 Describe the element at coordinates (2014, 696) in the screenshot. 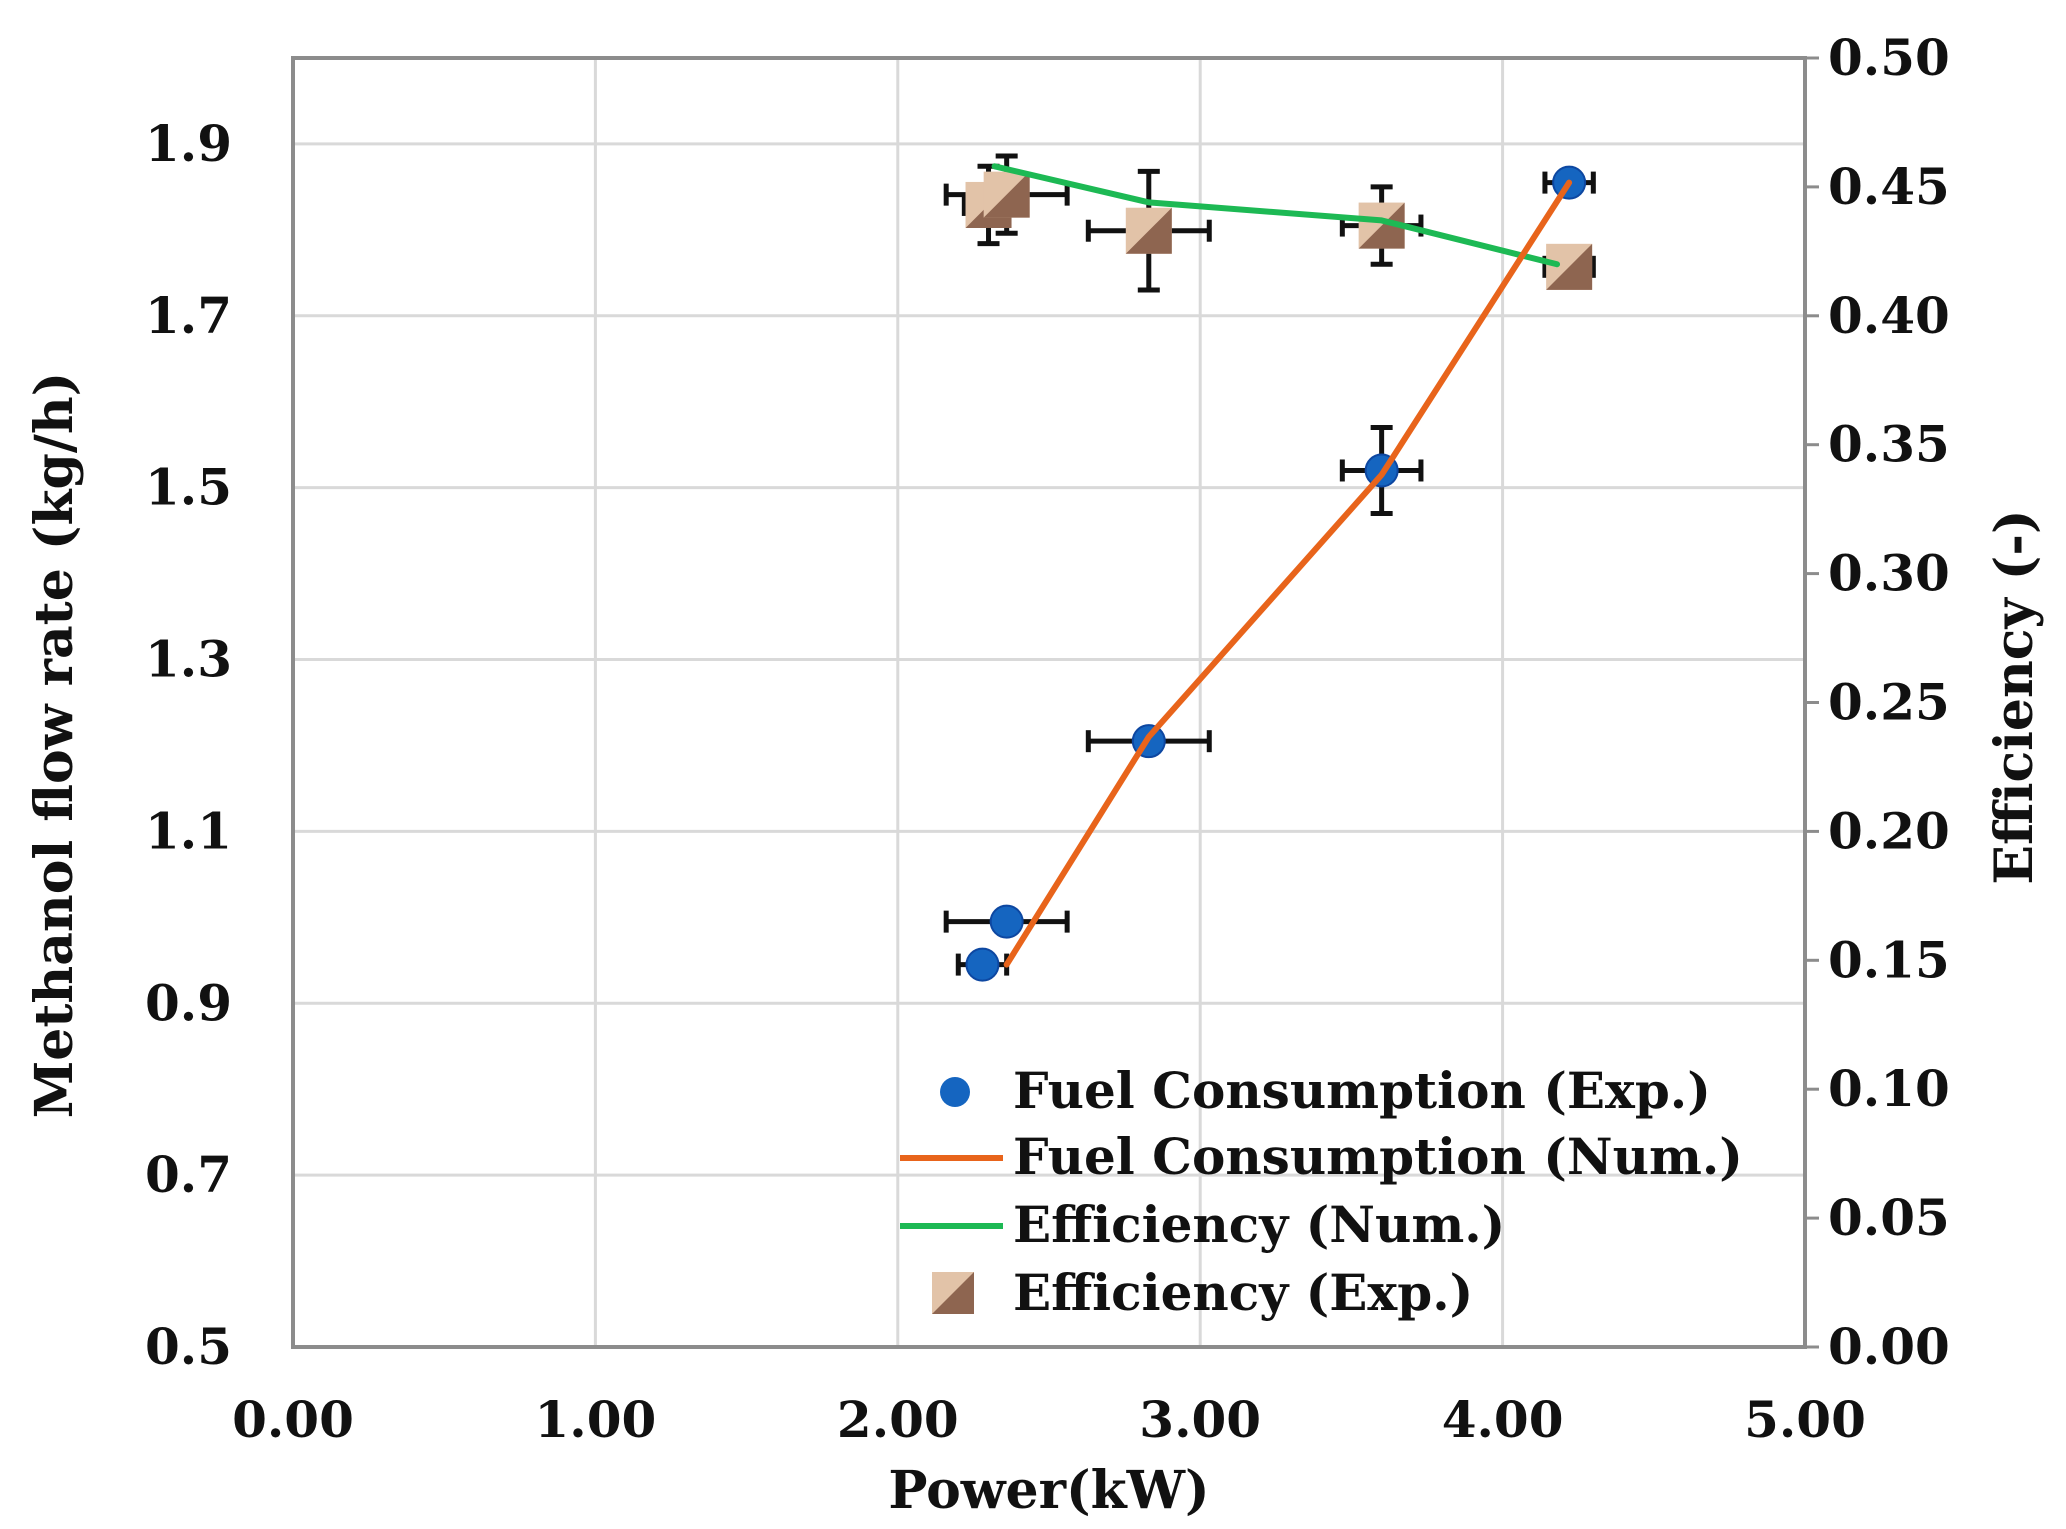

I see `y2-axis-title: Efficiency (-)` at that location.